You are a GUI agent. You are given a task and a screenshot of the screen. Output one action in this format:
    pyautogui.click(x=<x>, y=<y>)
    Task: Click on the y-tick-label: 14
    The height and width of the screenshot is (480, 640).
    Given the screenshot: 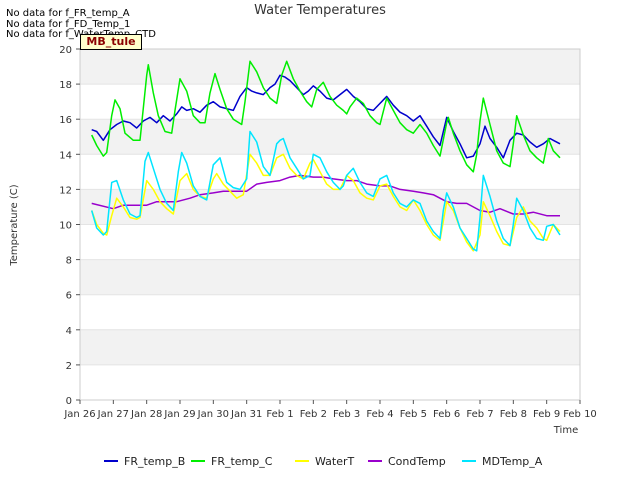 What is the action you would take?
    pyautogui.click(x=65, y=155)
    